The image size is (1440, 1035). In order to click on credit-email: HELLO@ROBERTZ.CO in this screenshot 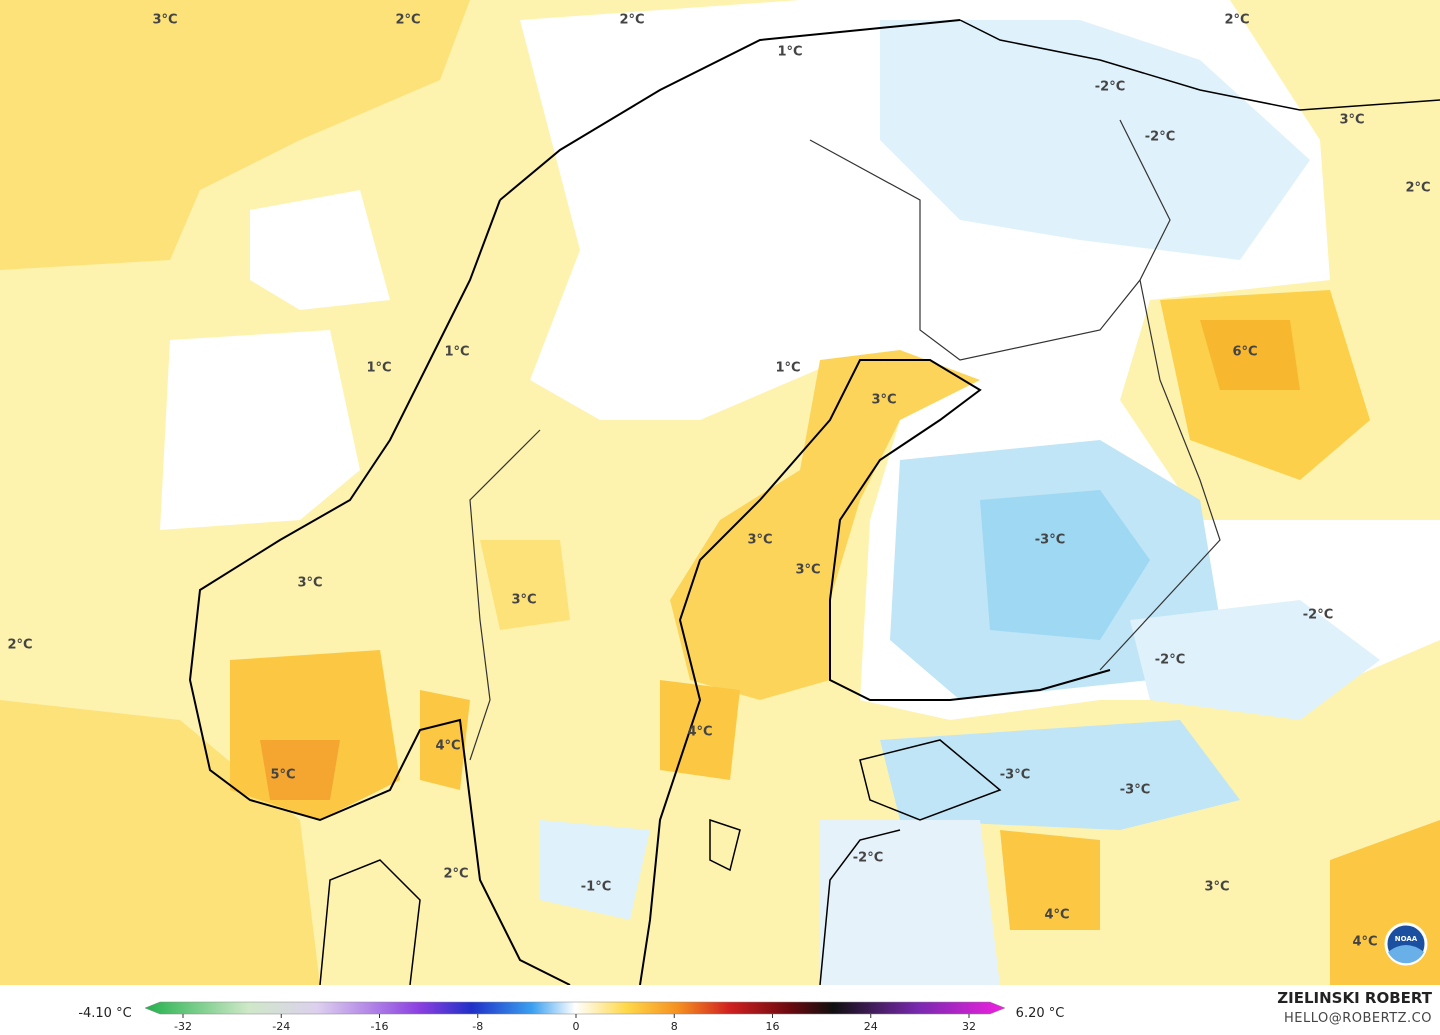, I will do `click(1358, 1018)`.